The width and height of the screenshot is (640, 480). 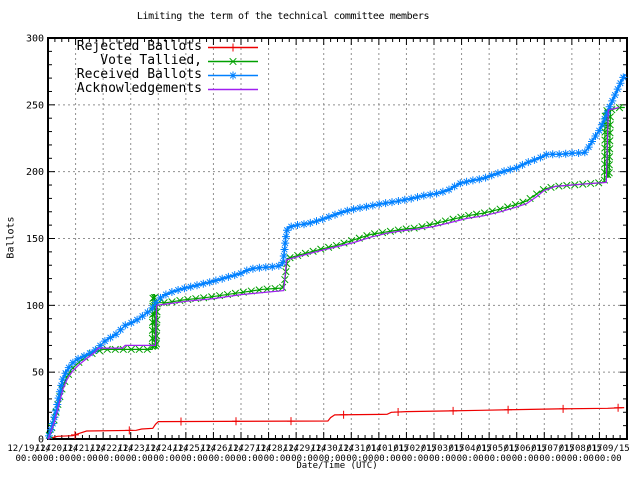 What do you see at coordinates (194, 449) in the screenshot?
I see `x-tick-date: 12/25/14` at bounding box center [194, 449].